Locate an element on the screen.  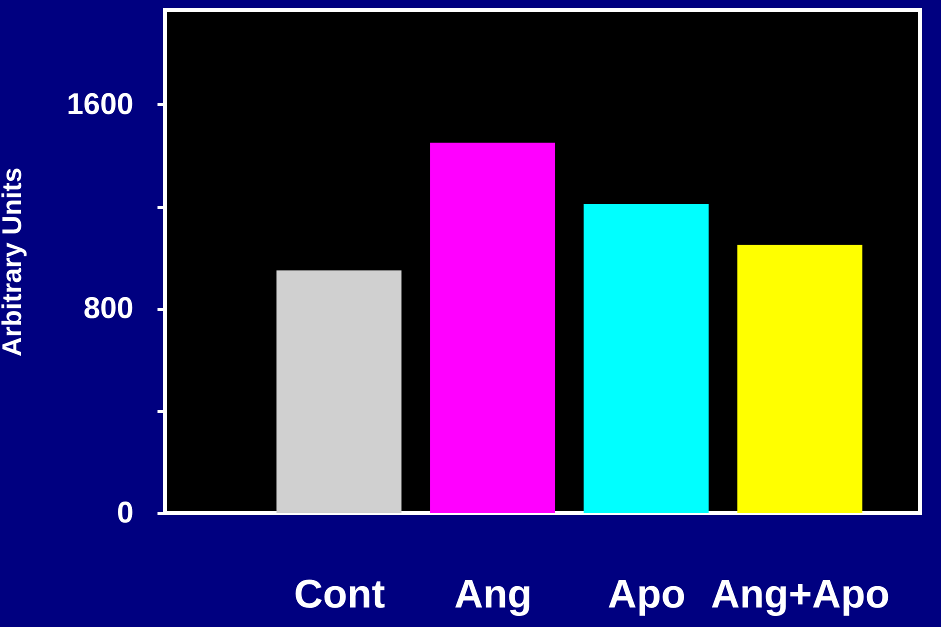
x-tick-label: Cont is located at coordinates (340, 594).